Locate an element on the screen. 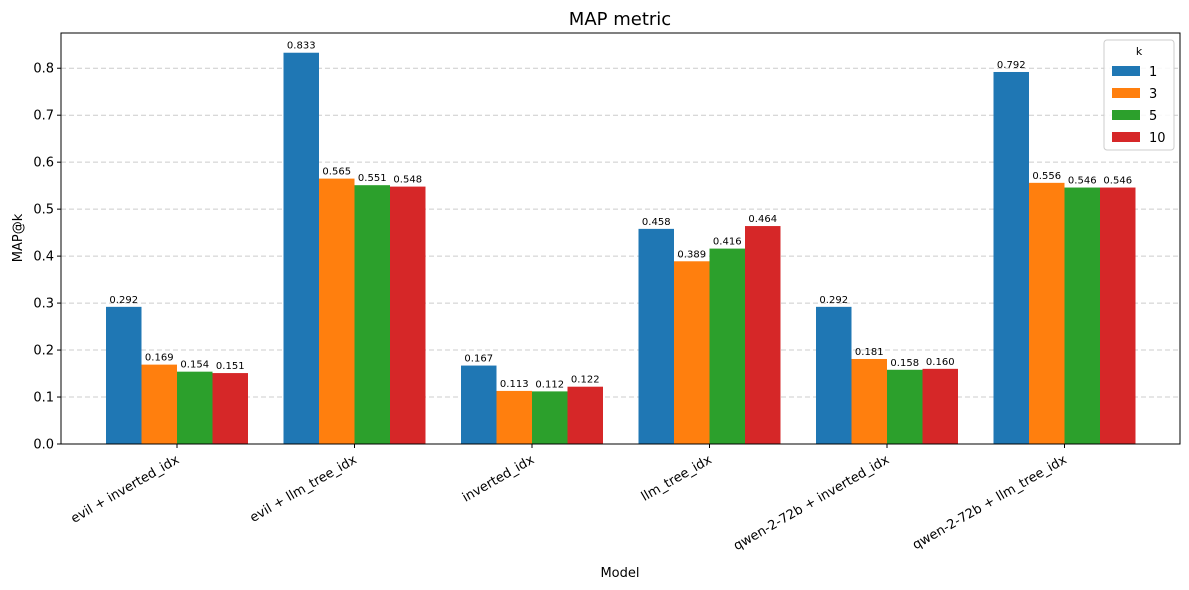 Image resolution: width=1189 pixels, height=590 pixels. x-tick-label: llm_tree_idx is located at coordinates (677, 478).